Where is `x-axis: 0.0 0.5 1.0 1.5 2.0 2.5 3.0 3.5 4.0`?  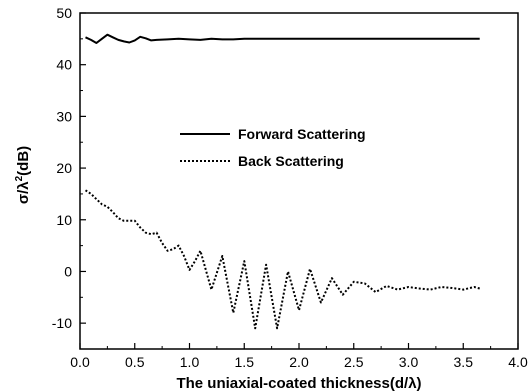
x-axis: 0.0 0.5 1.0 1.5 2.0 2.5 3.0 3.5 4.0 is located at coordinates (299, 356).